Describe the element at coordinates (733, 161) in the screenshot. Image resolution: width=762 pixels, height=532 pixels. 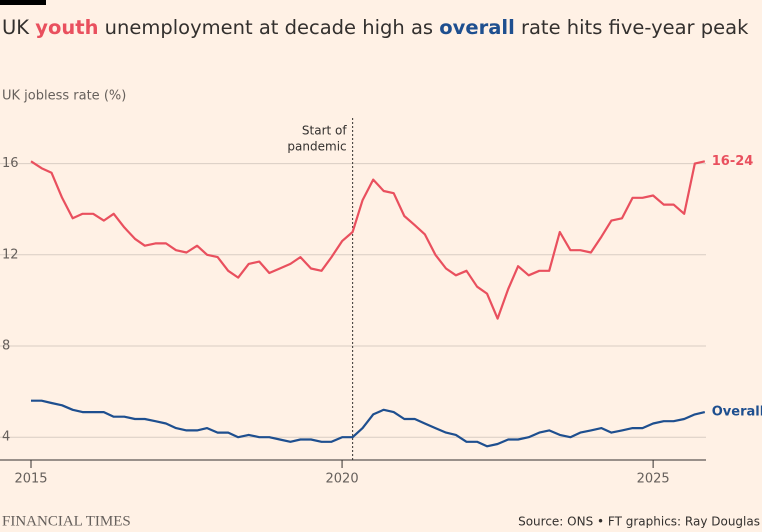
I see `series-label: 16-24` at that location.